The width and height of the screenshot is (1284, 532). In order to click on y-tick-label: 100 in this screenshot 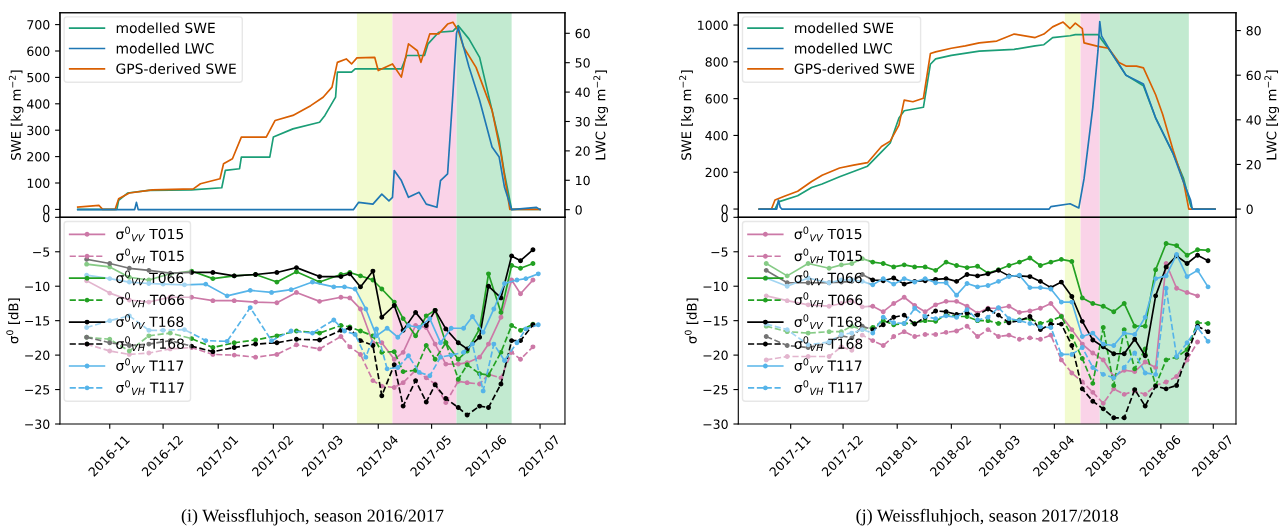, I will do `click(38, 183)`.